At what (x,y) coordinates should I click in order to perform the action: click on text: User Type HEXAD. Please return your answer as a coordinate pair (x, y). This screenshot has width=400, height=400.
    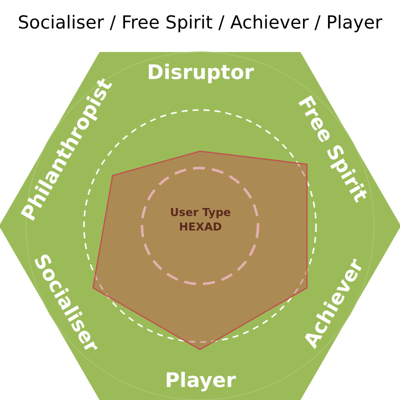
    Looking at the image, I should click on (200, 220).